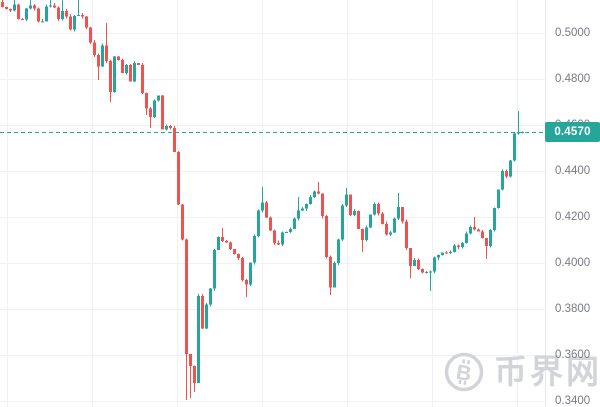  What do you see at coordinates (573, 79) in the screenshot?
I see `price-axis-tick: 0.4800` at bounding box center [573, 79].